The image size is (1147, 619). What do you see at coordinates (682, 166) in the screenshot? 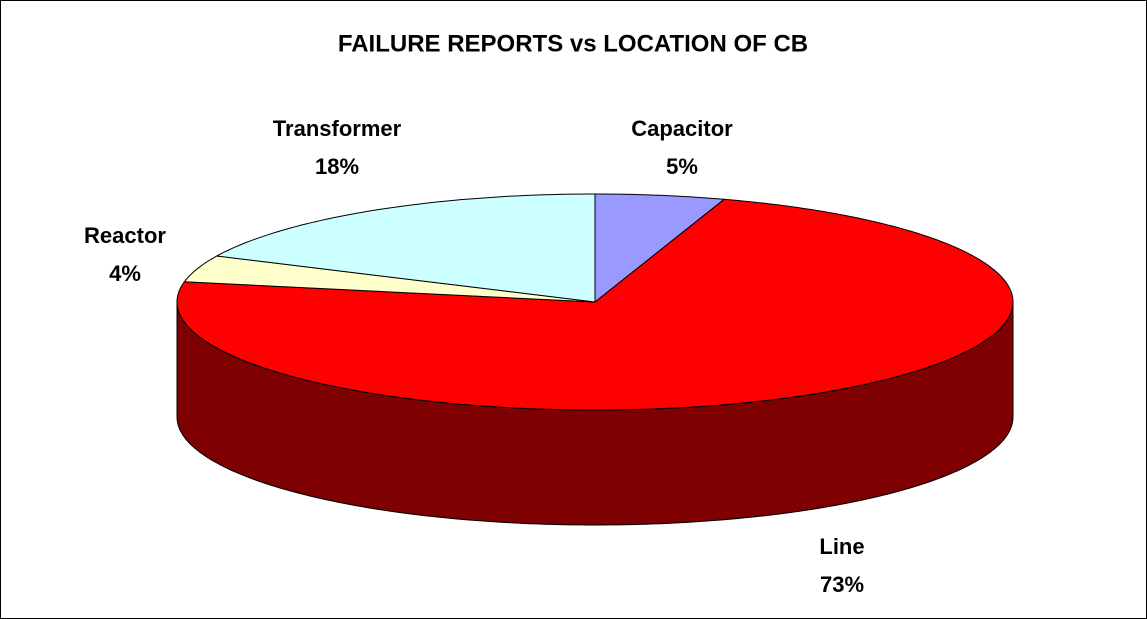
I see `value-label: 5%` at bounding box center [682, 166].